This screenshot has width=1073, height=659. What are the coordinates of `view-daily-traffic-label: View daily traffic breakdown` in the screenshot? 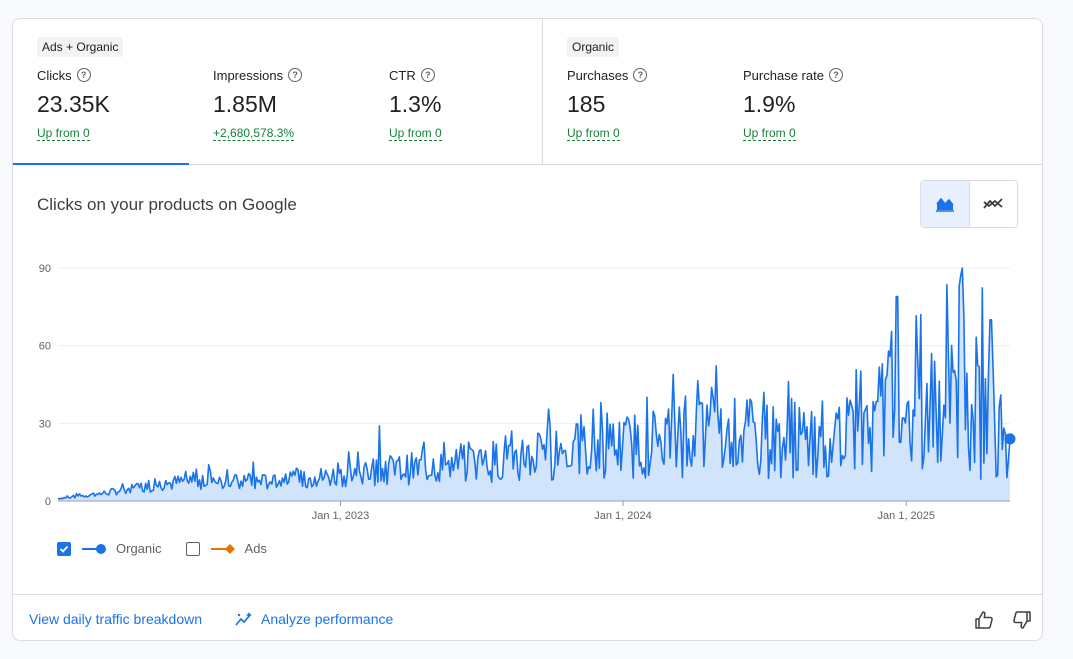 It's located at (116, 619).